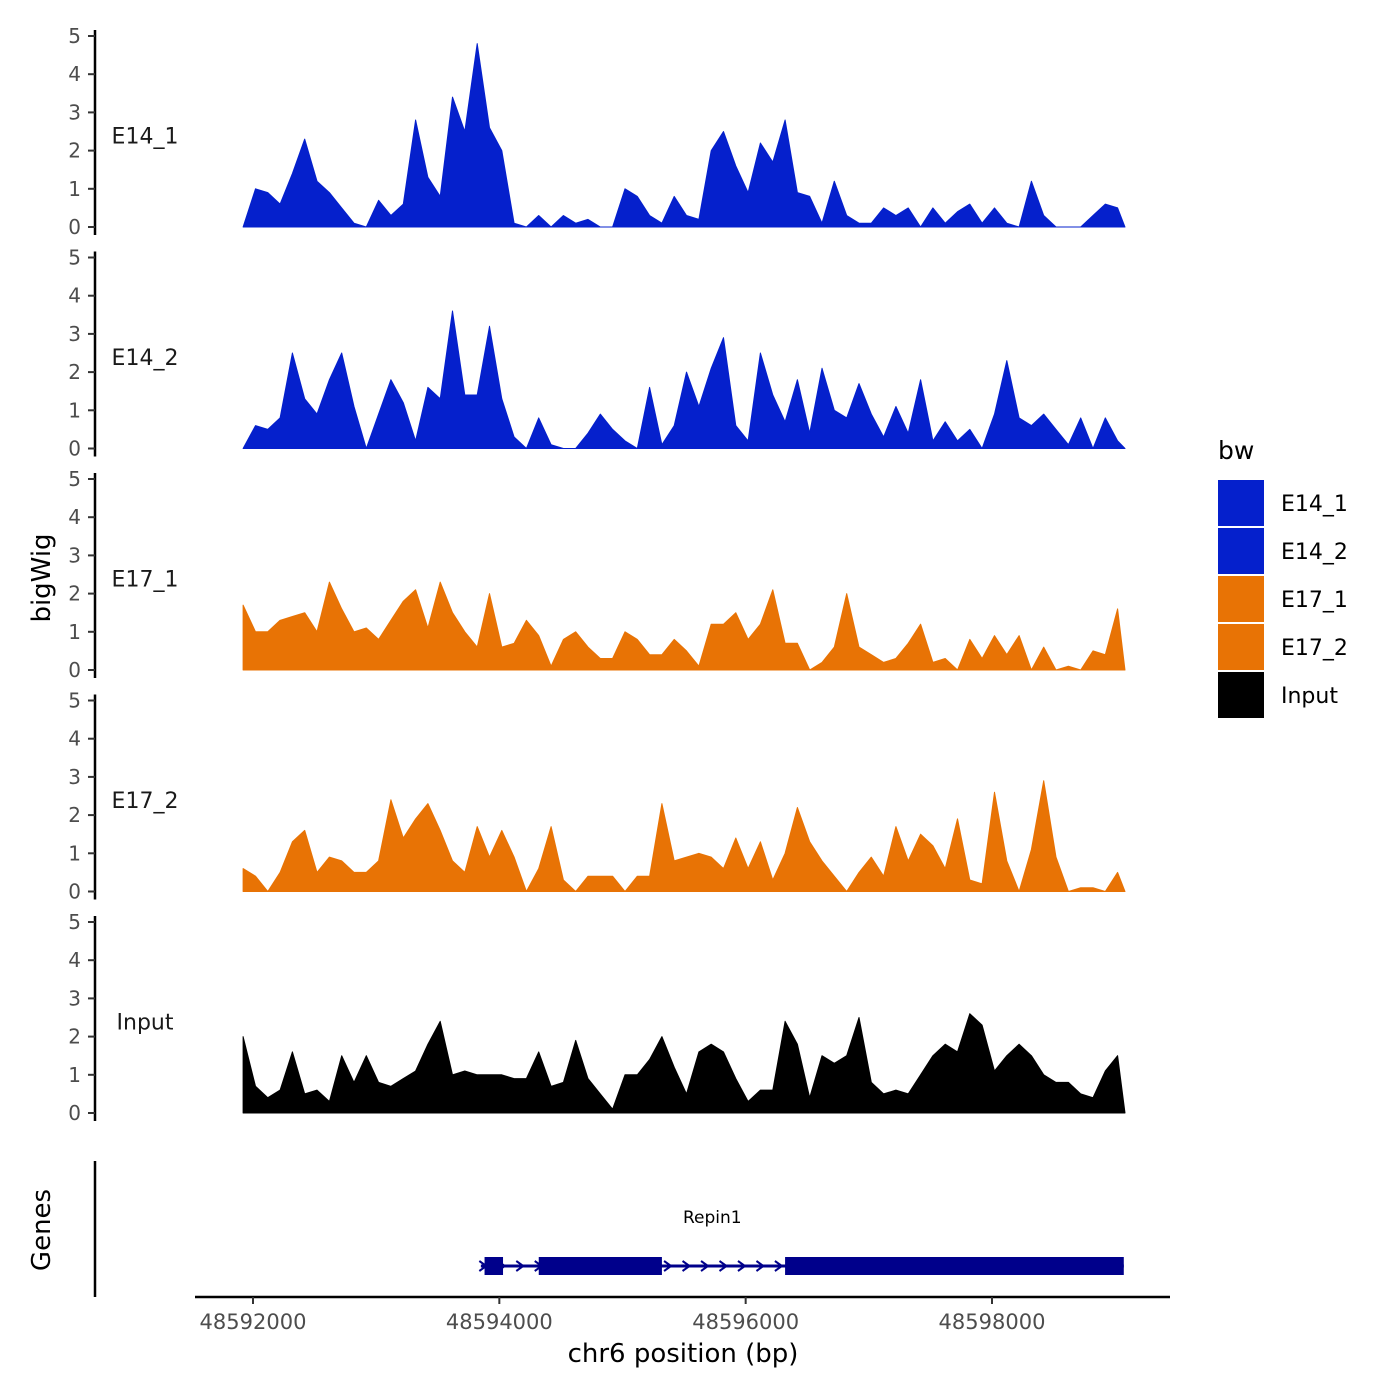  What do you see at coordinates (682, 1314) in the screenshot?
I see `x-axis: 48592000 48594000 48596000 48598000` at bounding box center [682, 1314].